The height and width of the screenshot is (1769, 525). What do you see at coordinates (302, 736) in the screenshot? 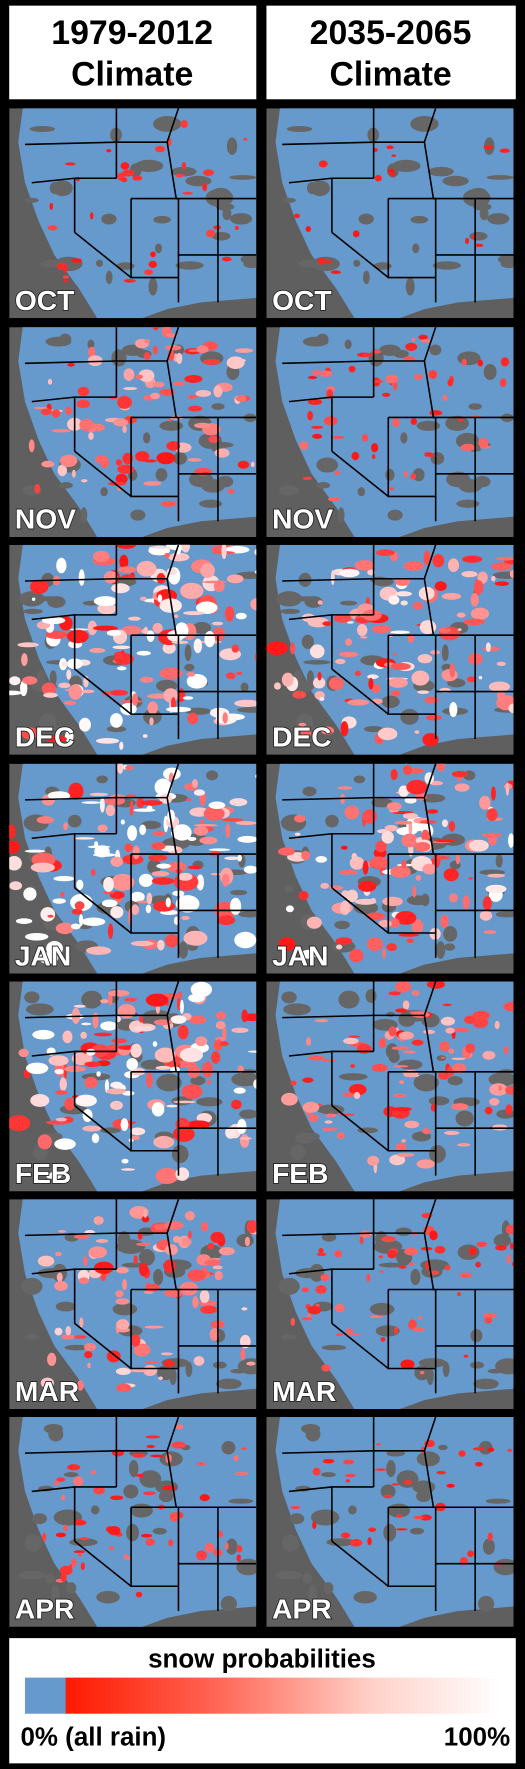
I see `month-label: DEC` at bounding box center [302, 736].